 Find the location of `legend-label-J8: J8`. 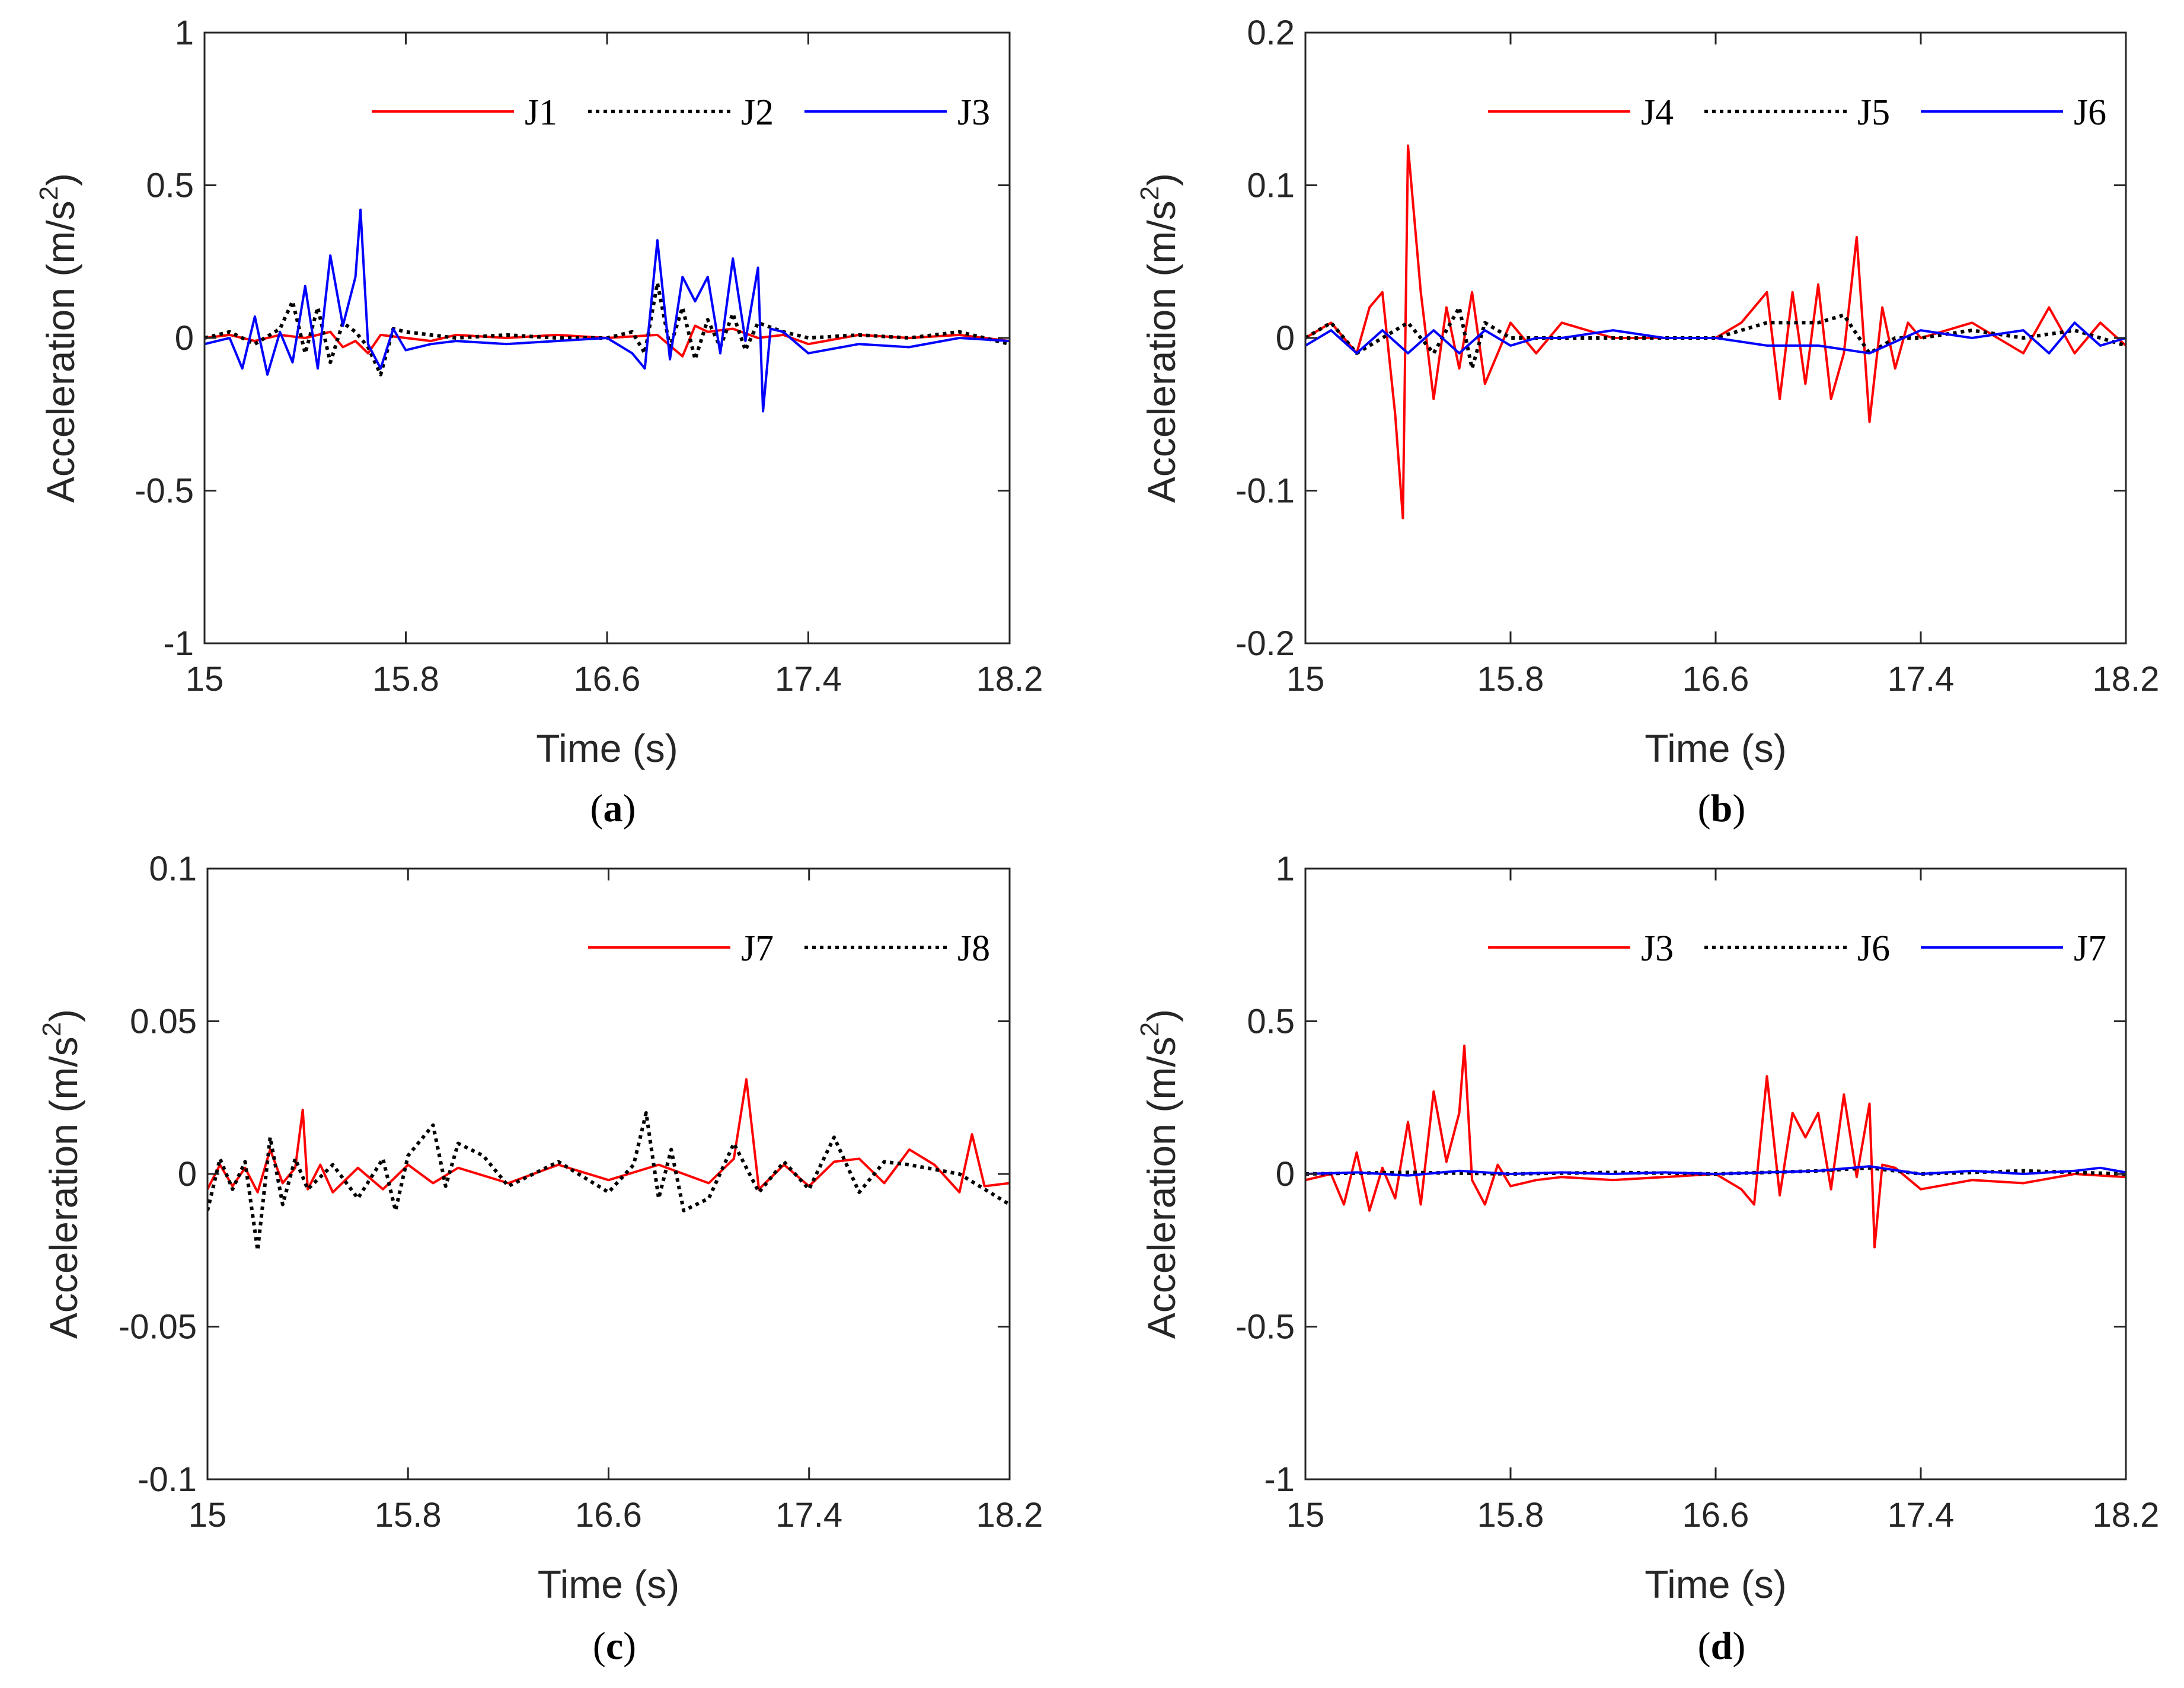

legend-label-J8: J8 is located at coordinates (973, 948).